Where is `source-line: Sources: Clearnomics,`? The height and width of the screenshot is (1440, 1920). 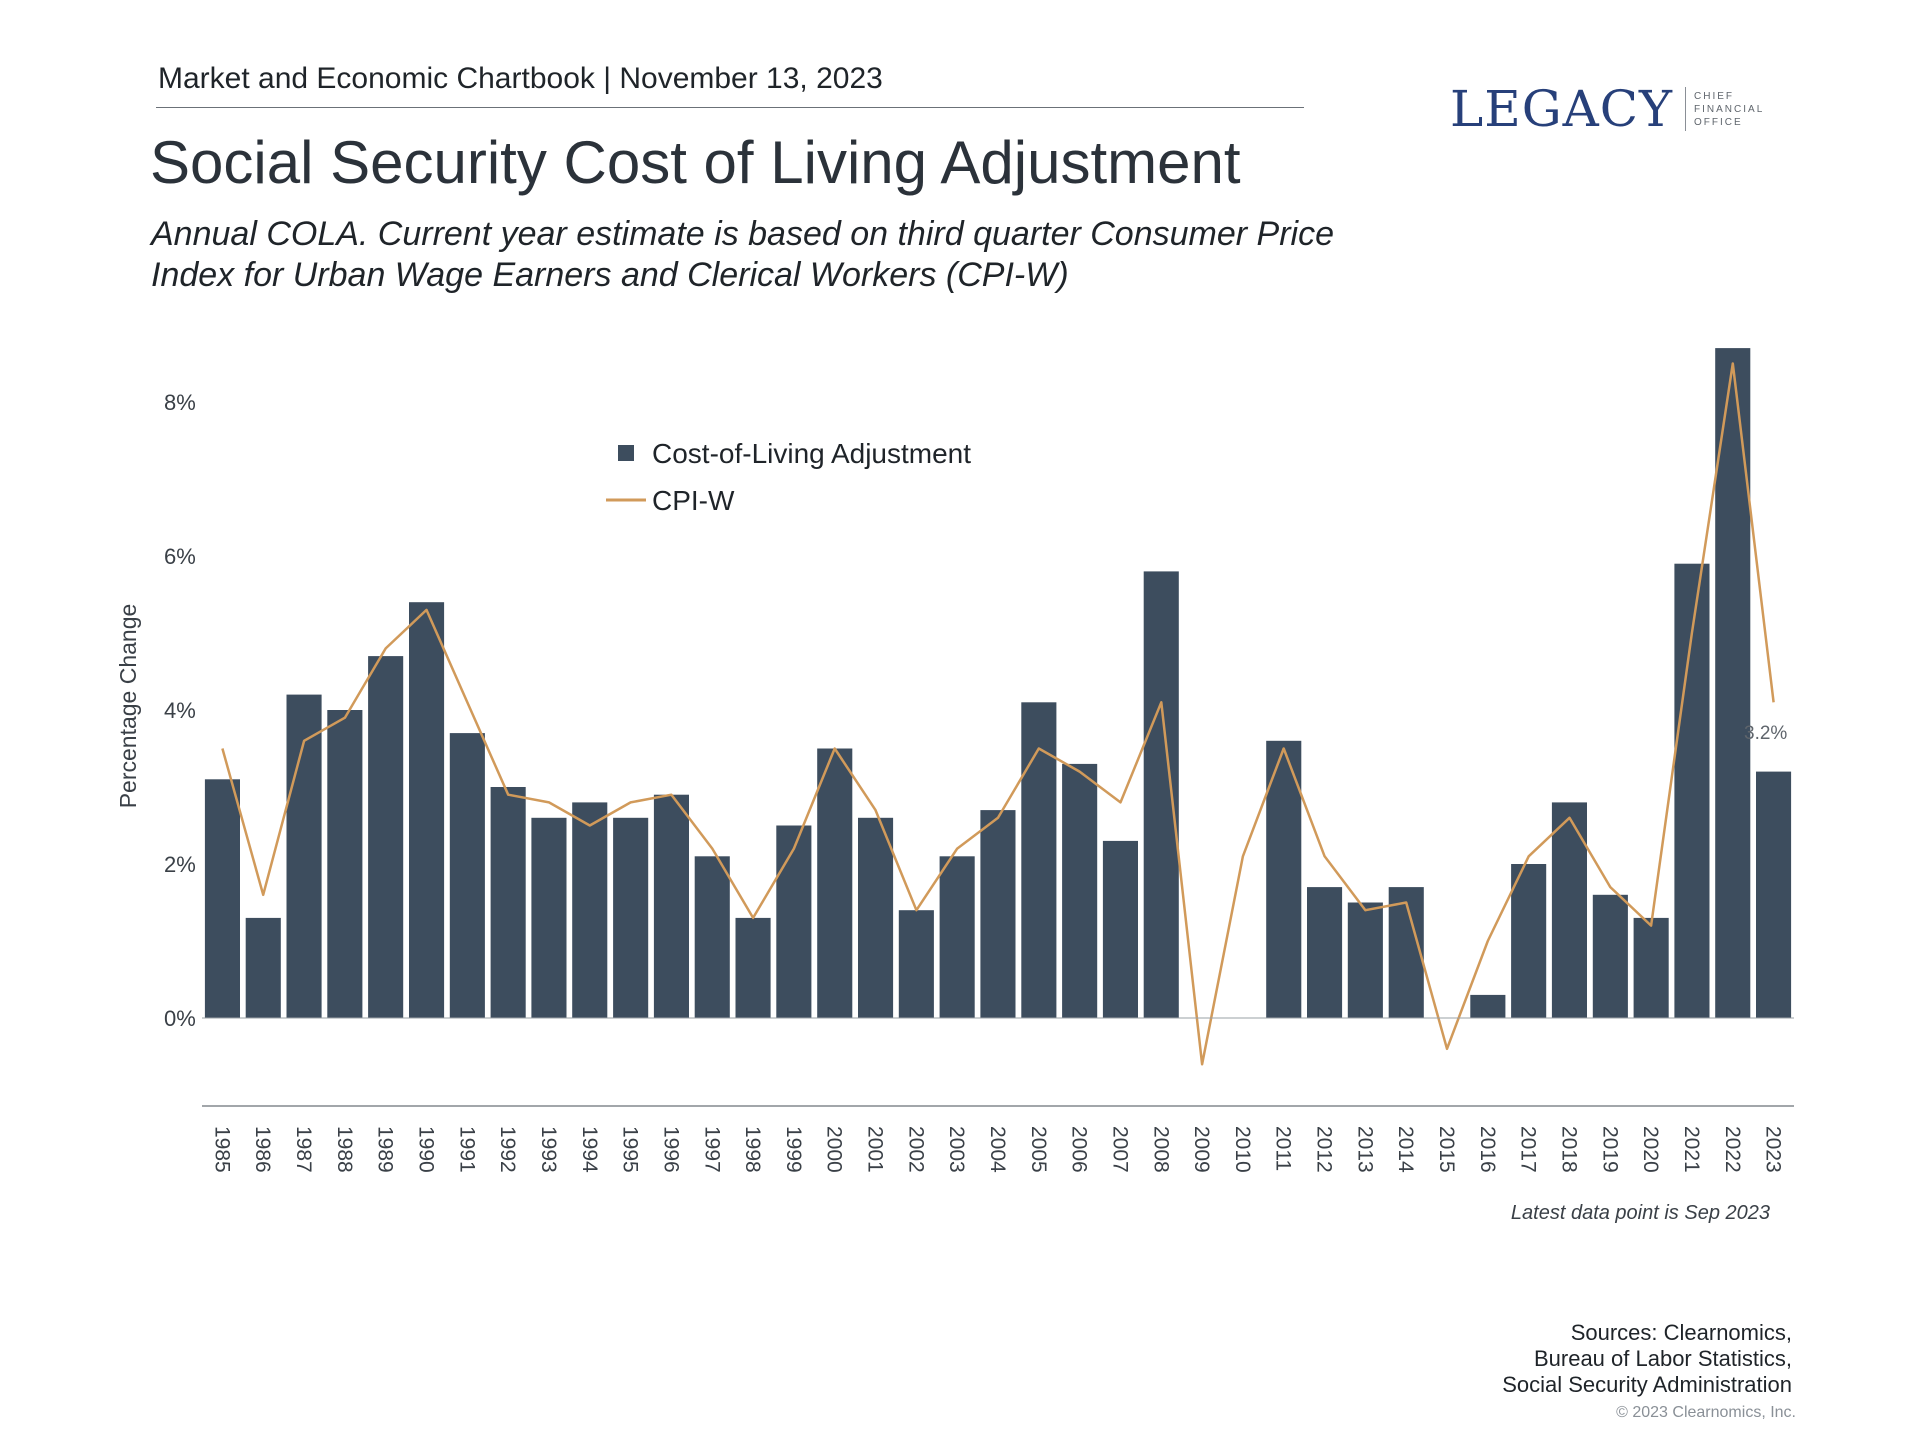
source-line: Sources: Clearnomics, is located at coordinates (1681, 1332).